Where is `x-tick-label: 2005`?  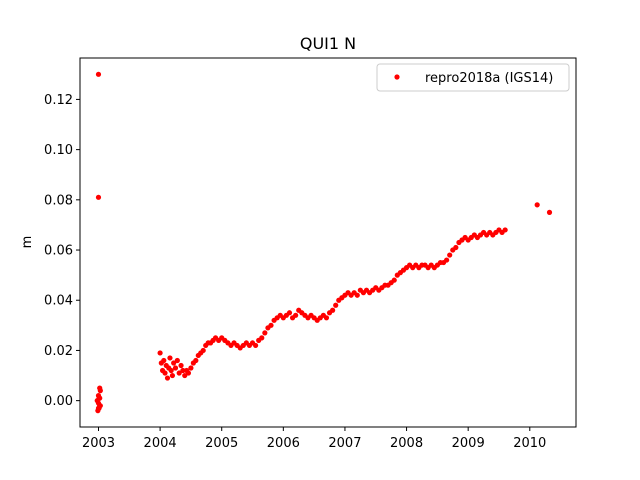
x-tick-label: 2005 is located at coordinates (221, 443).